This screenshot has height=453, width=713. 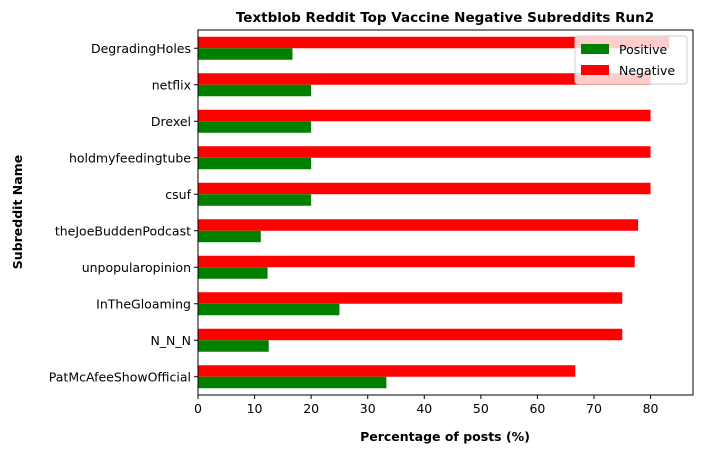 I want to click on legend-label-negative: Negative, so click(x=647, y=70).